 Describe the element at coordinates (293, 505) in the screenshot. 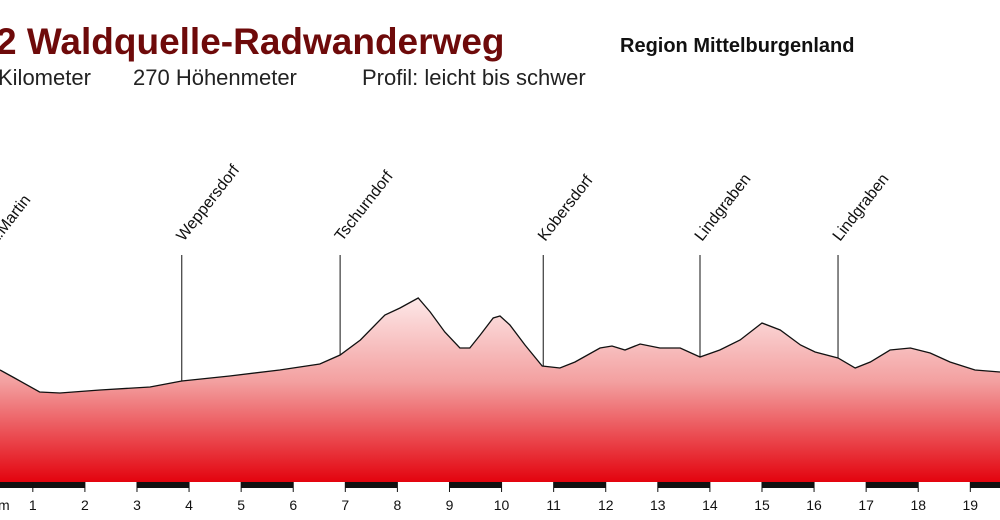

I see `x-tick-label: 6` at that location.